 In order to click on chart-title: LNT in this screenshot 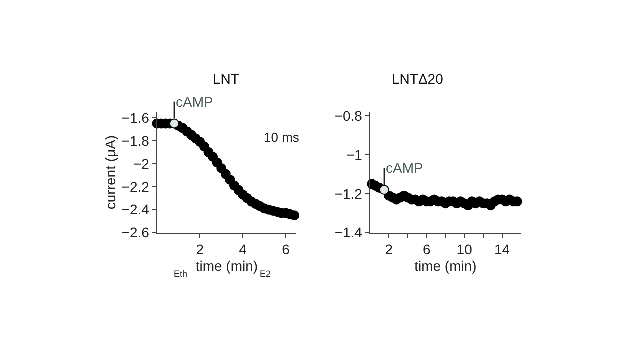, I will do `click(226, 79)`.